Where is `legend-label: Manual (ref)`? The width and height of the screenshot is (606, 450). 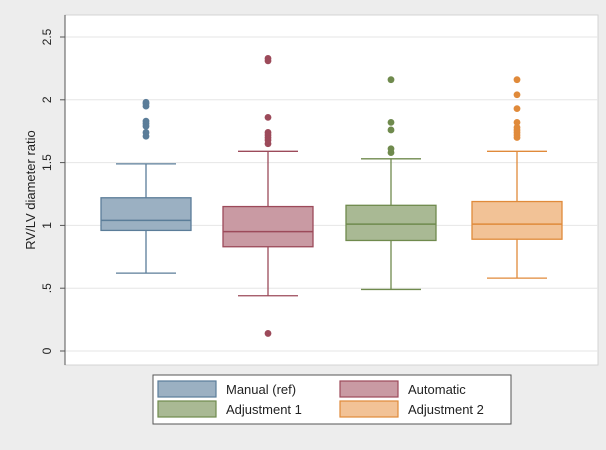
legend-label: Manual (ref) is located at coordinates (261, 389).